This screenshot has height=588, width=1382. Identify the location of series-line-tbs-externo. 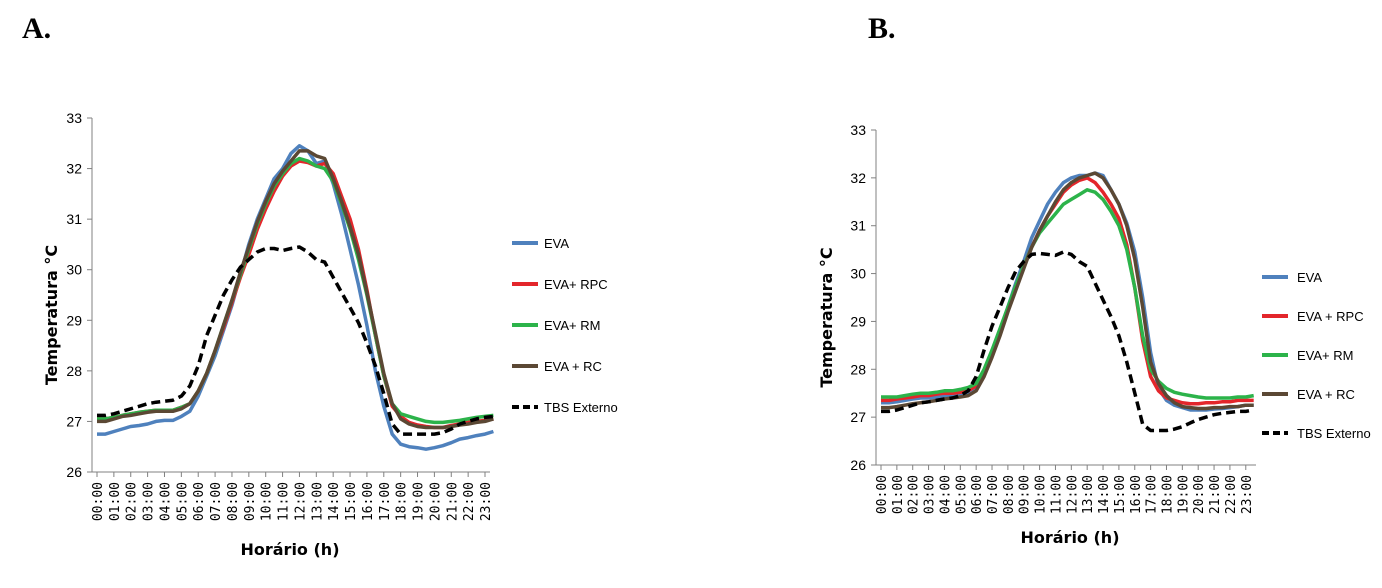
(1068, 341).